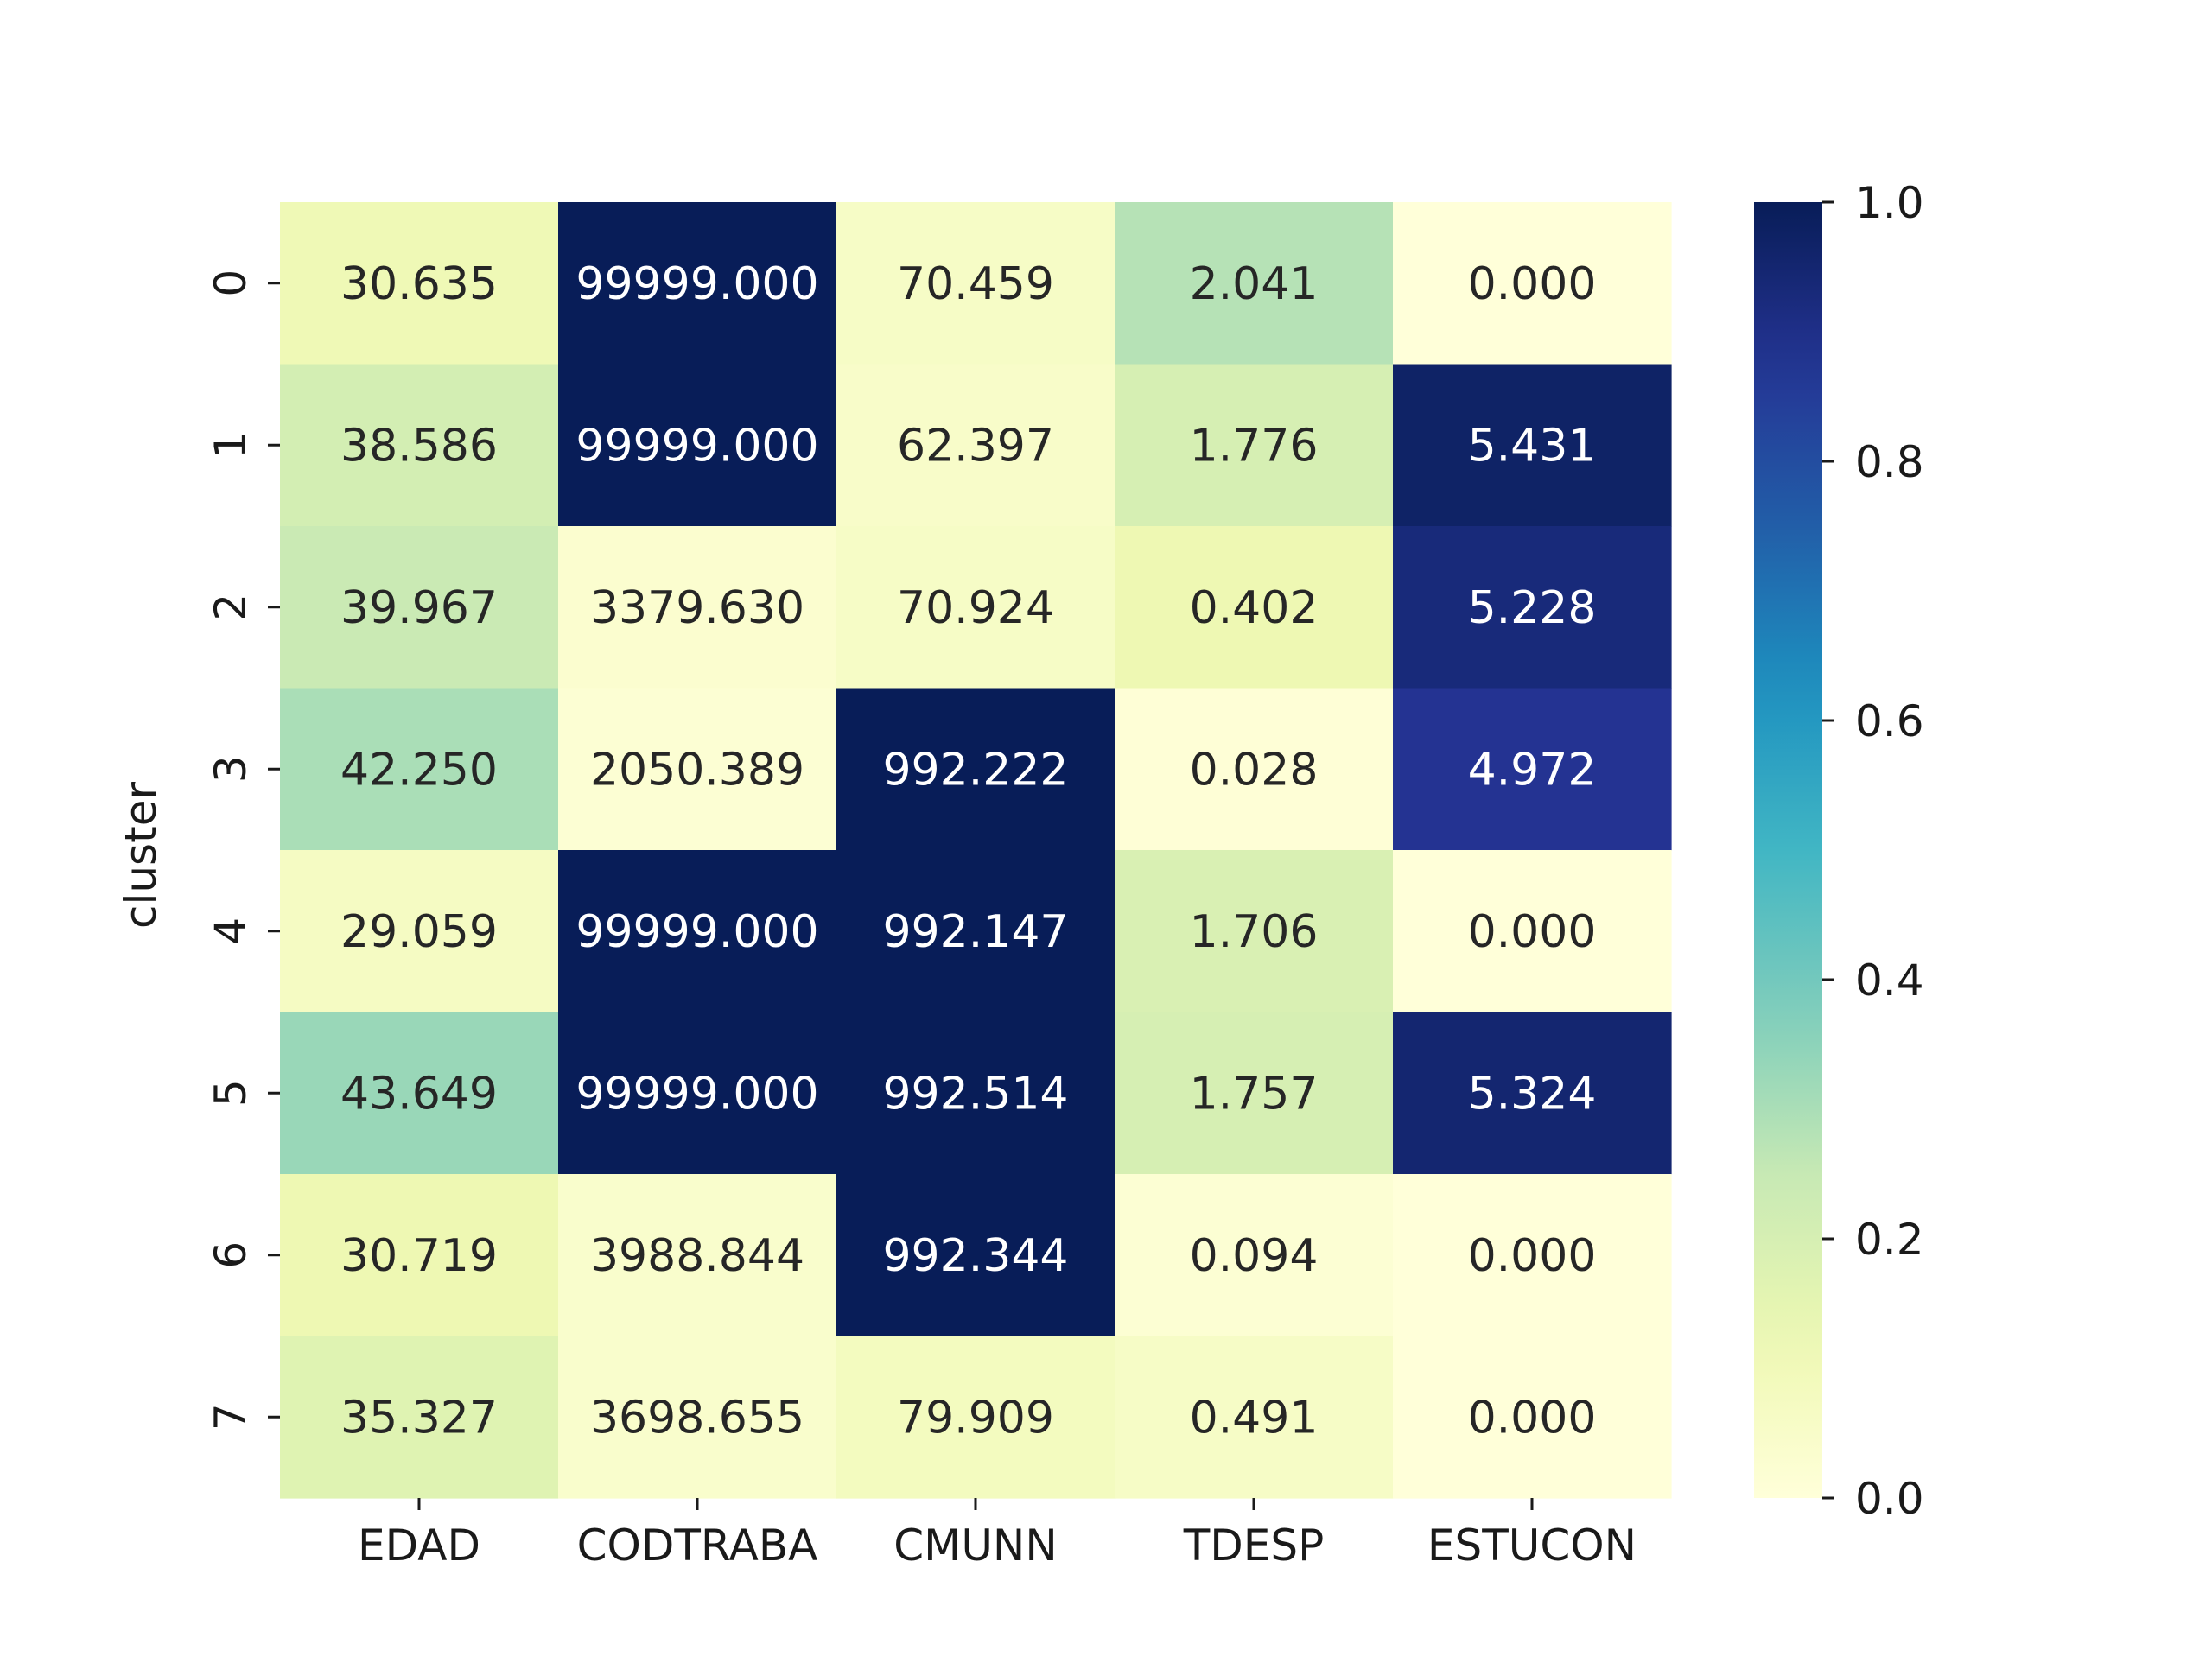  I want to click on cell-value-label: 30.719, so click(419, 1256).